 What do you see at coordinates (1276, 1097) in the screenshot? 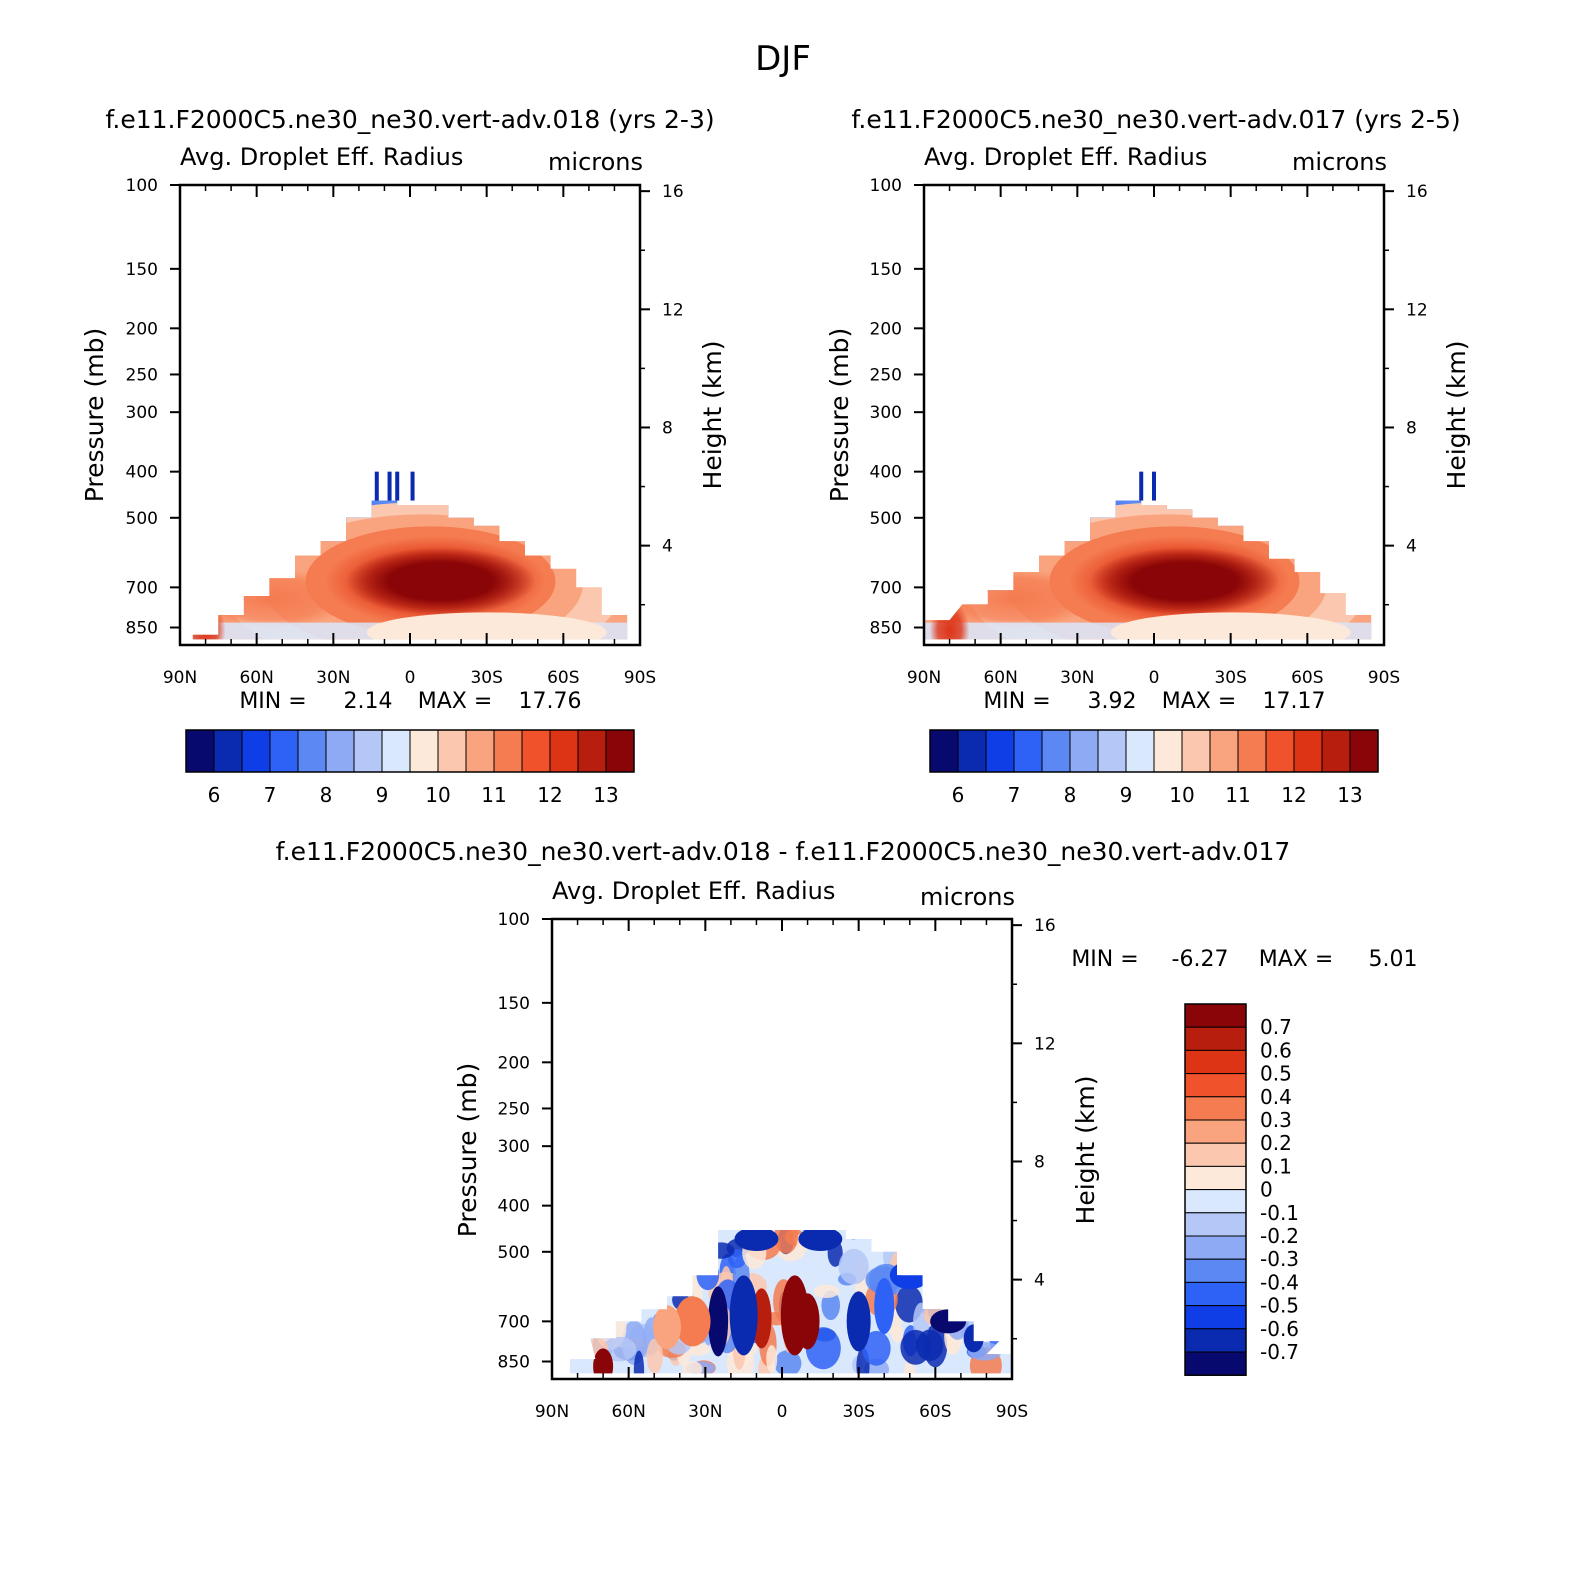
I see `colorbar-label: 0.4` at bounding box center [1276, 1097].